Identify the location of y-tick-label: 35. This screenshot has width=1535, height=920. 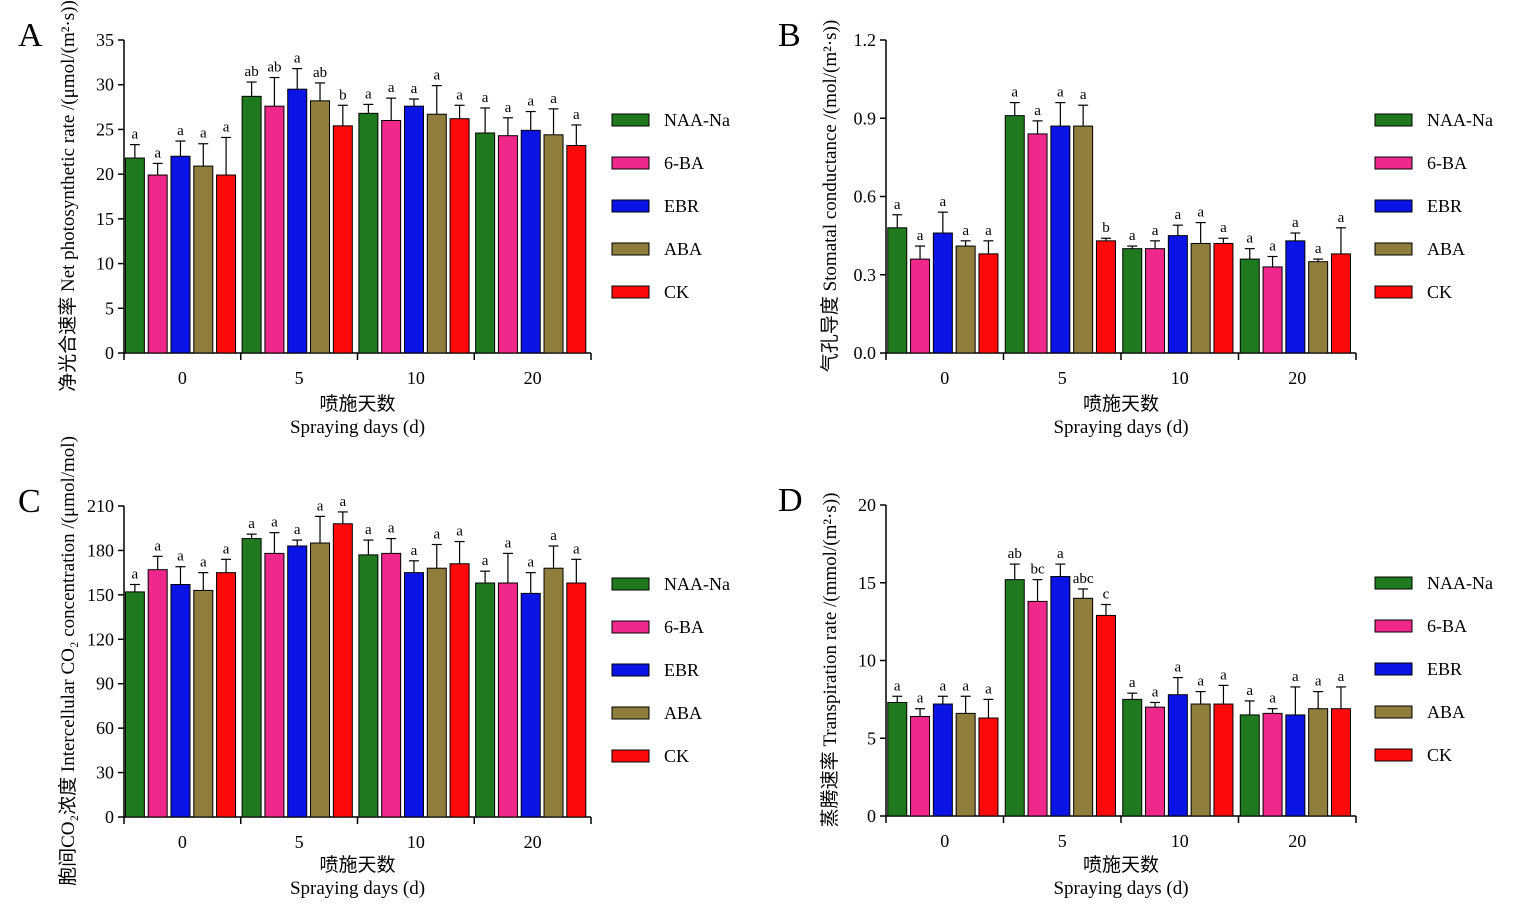
(105, 40).